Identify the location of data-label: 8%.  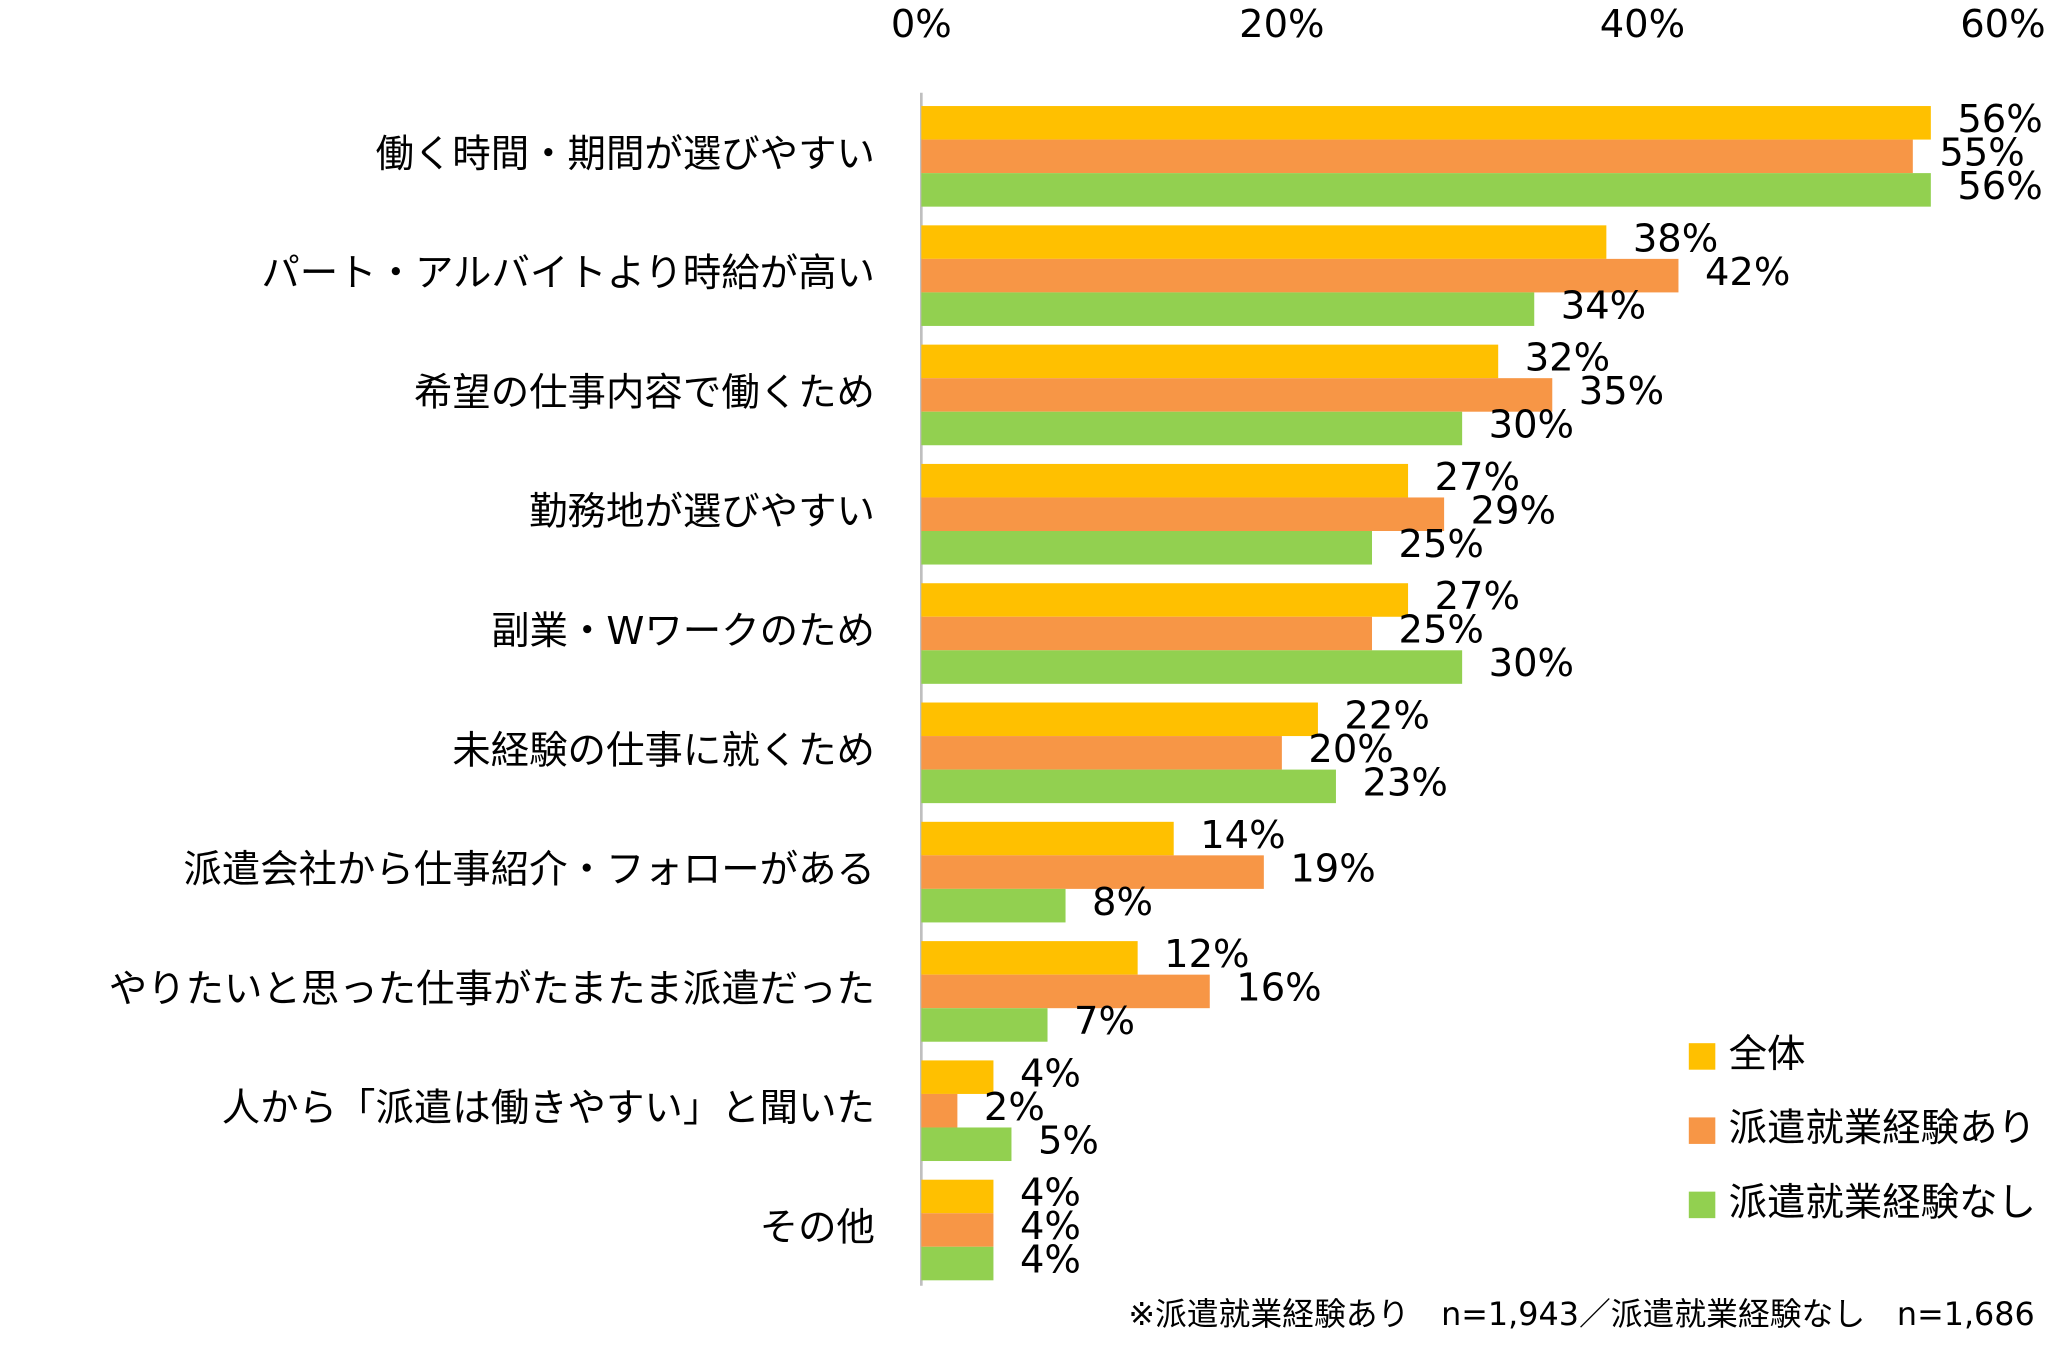
(1122, 902).